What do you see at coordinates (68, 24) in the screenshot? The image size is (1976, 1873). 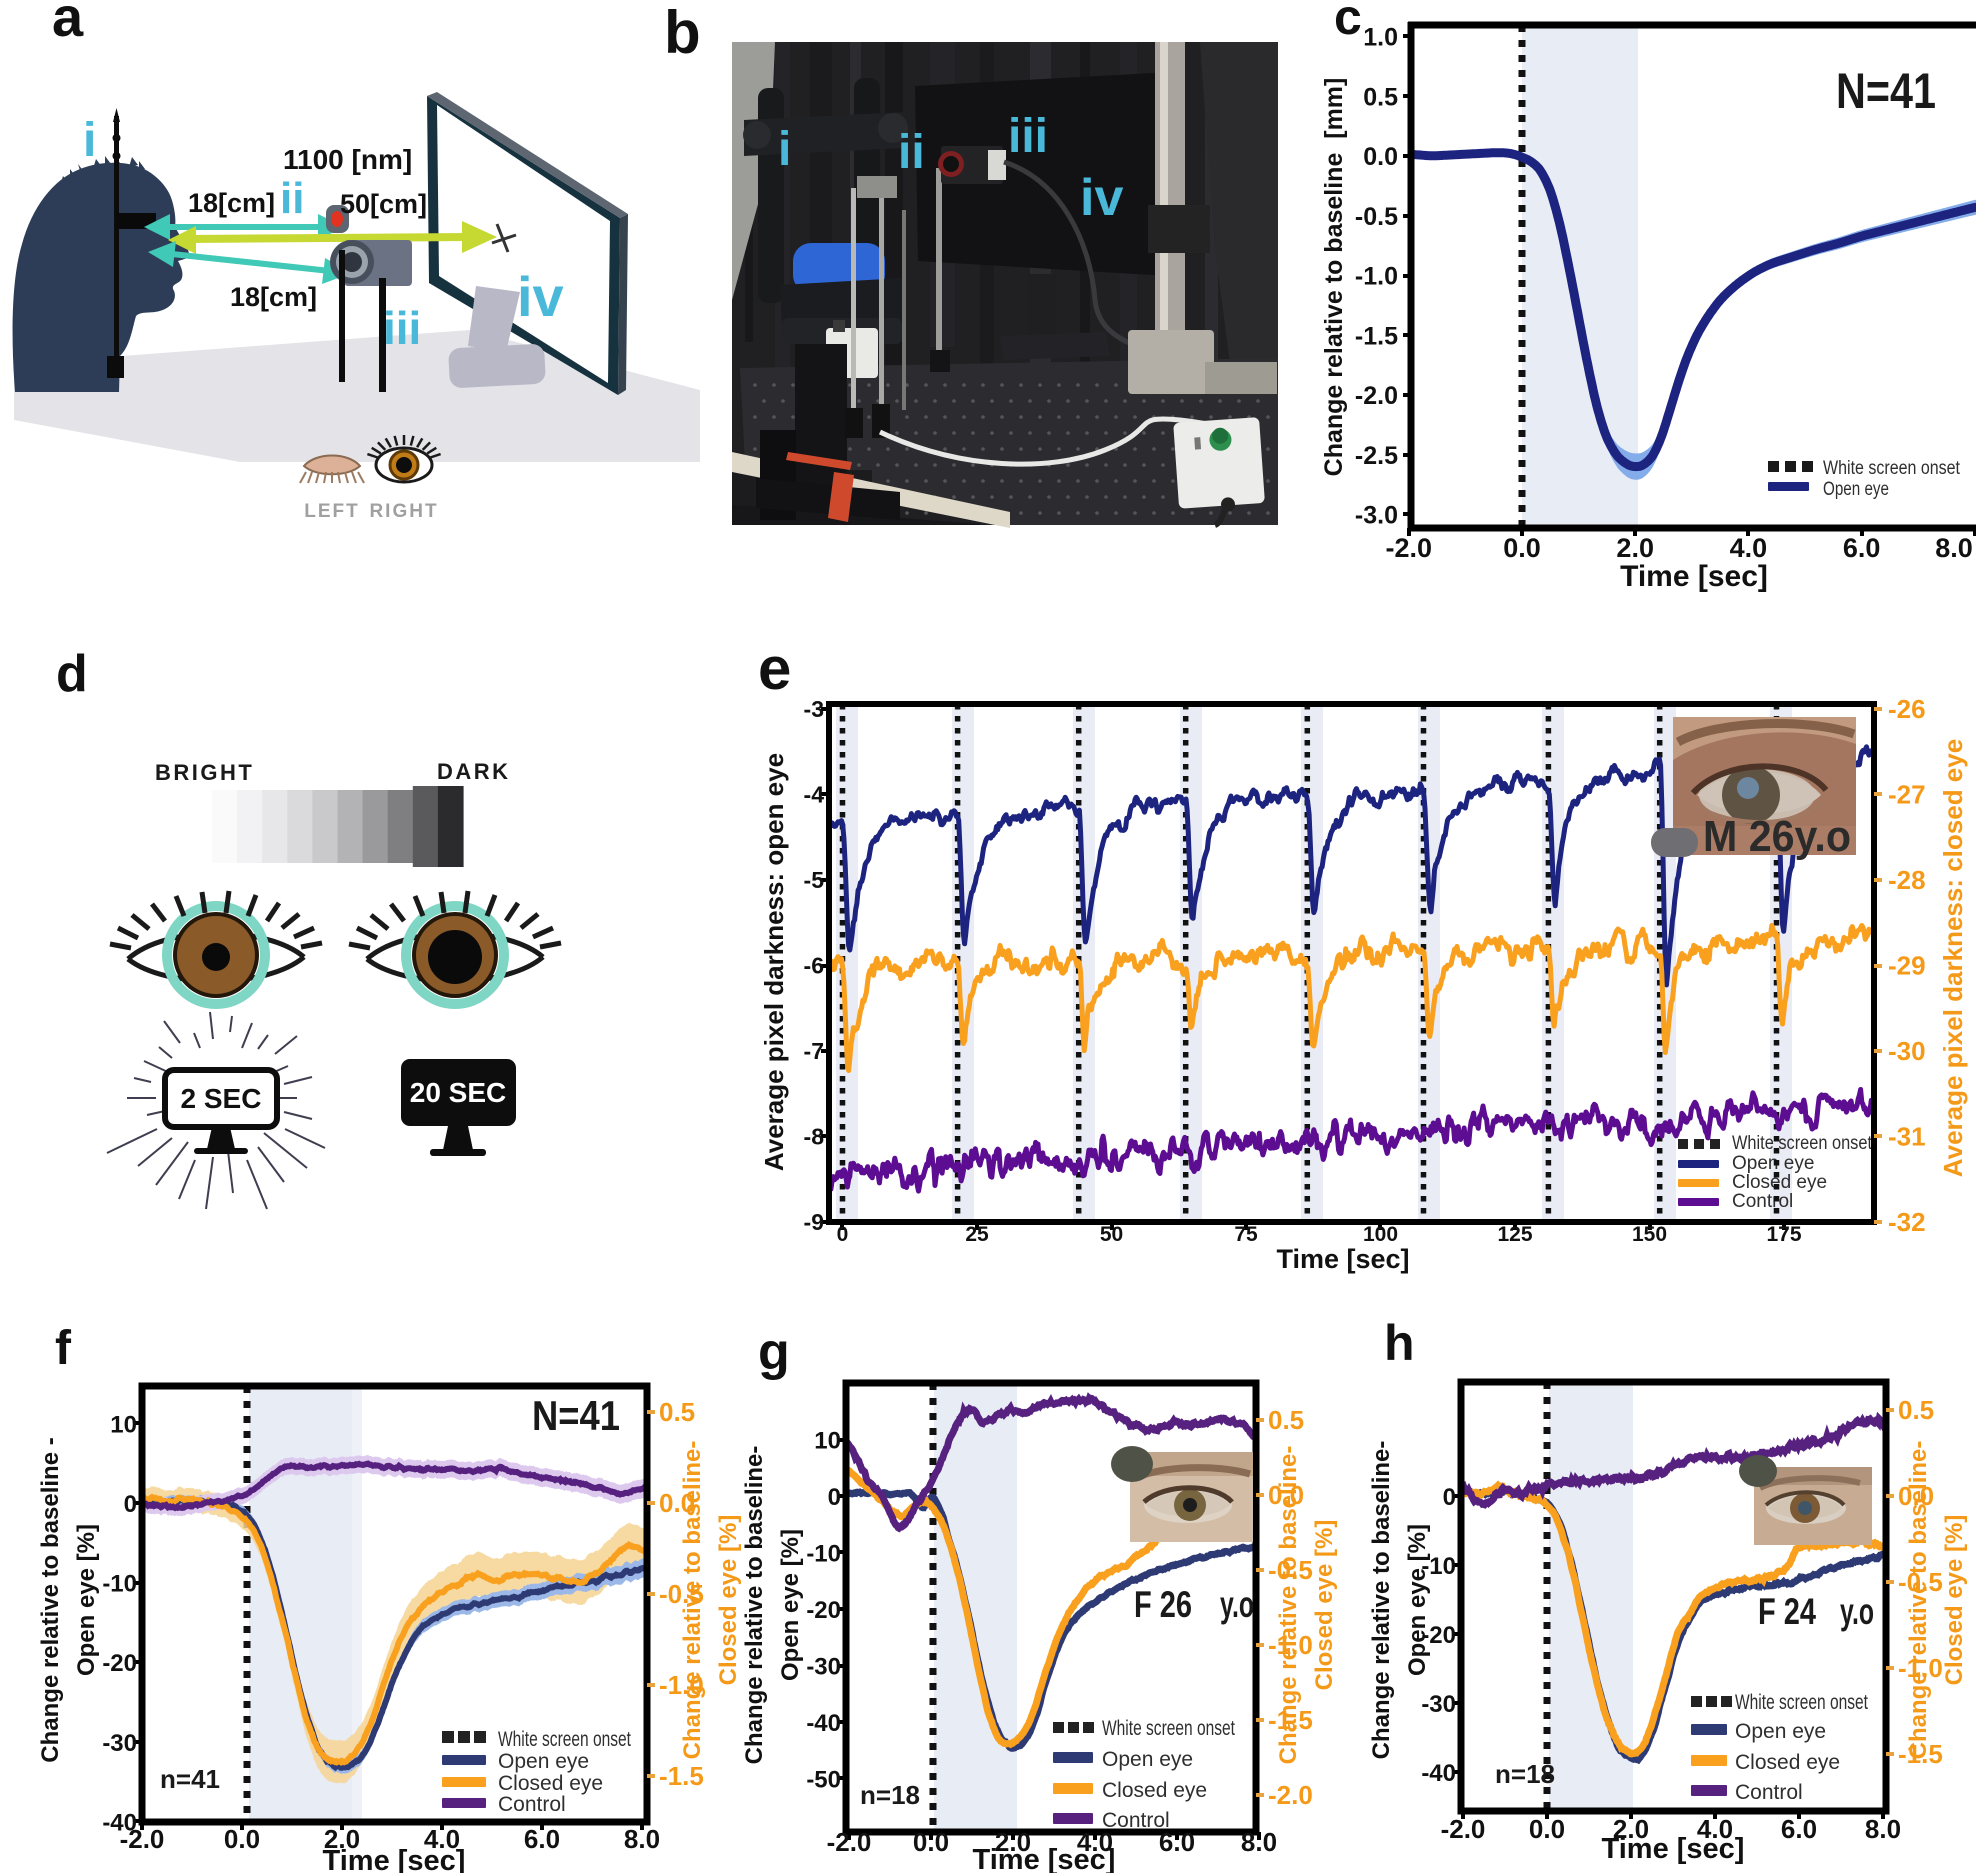 I see `svg-text: a` at bounding box center [68, 24].